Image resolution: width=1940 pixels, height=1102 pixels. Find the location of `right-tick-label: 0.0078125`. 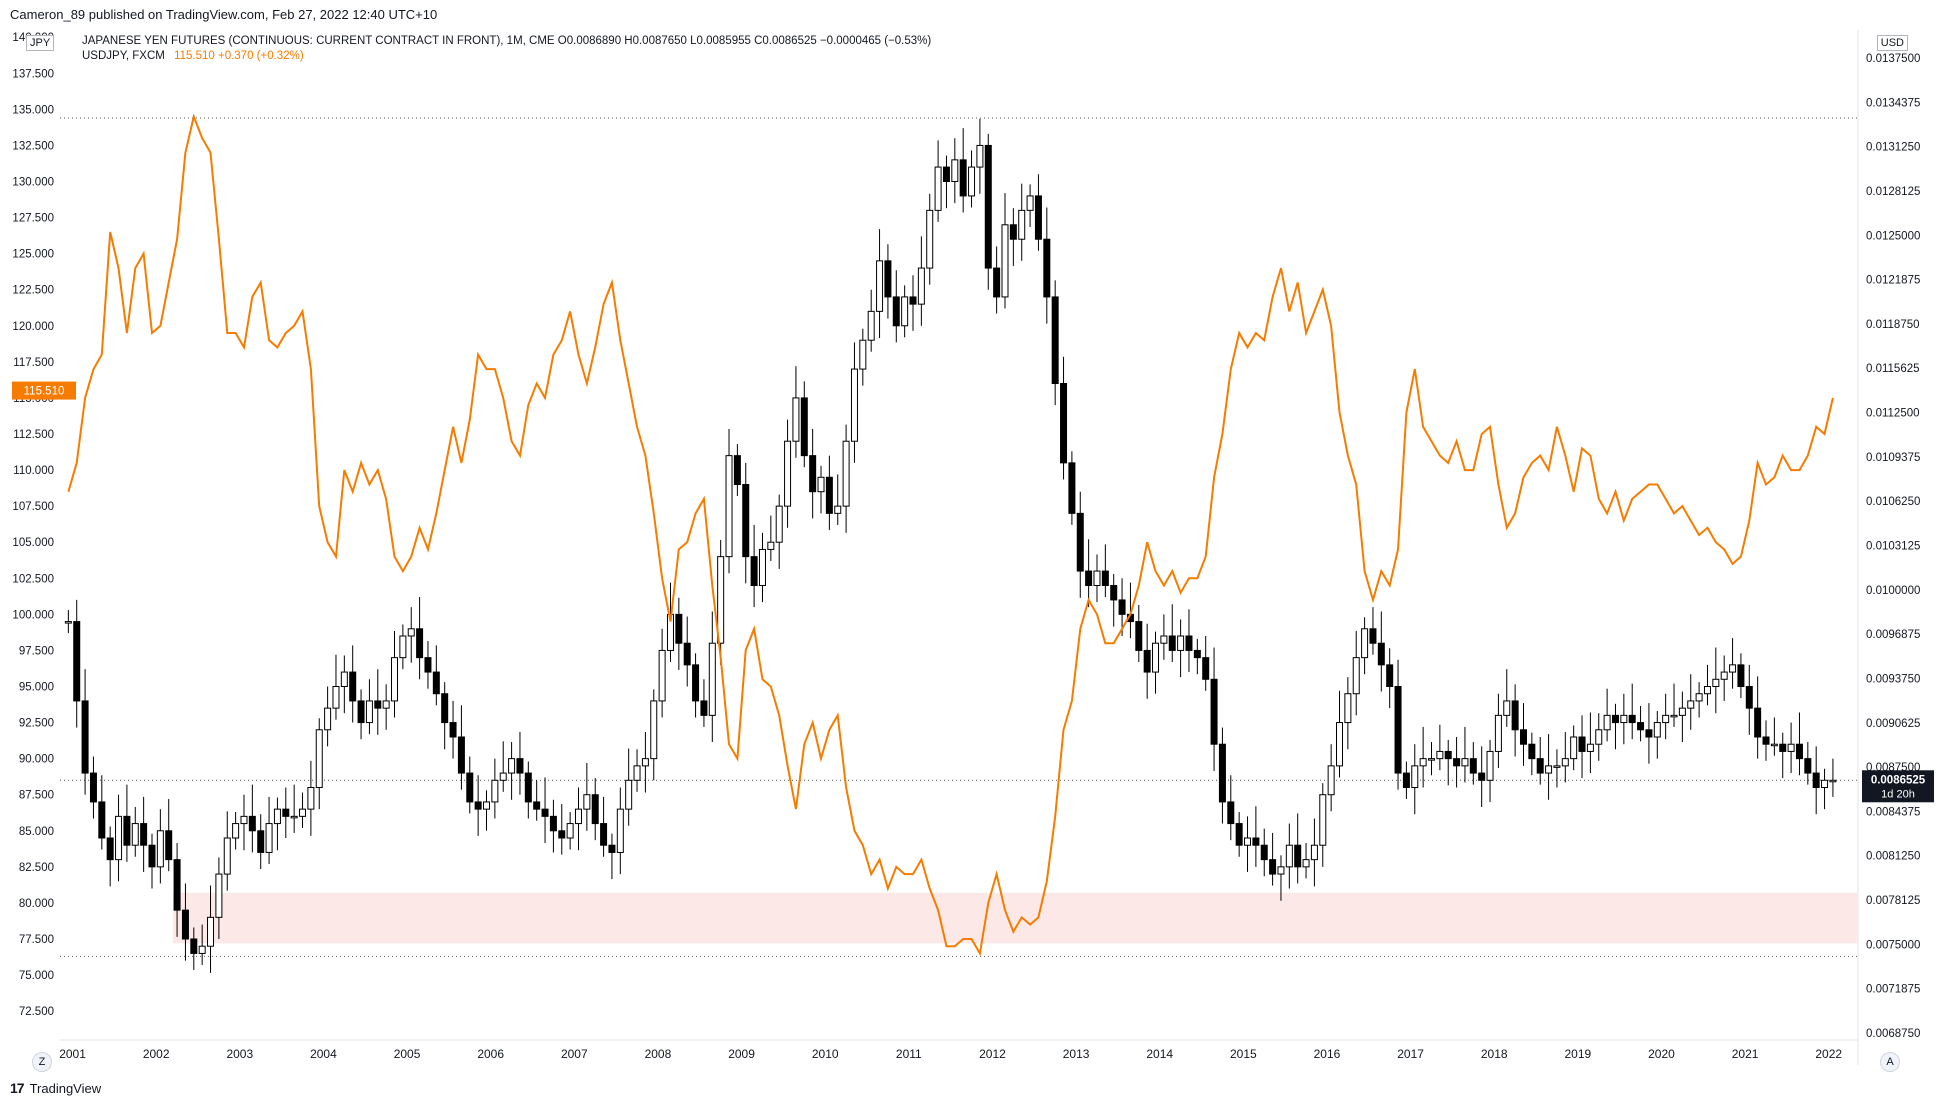

right-tick-label: 0.0078125 is located at coordinates (1893, 901).